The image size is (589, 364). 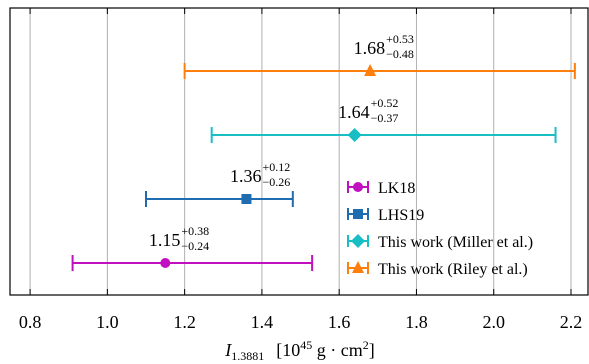 I want to click on value-label: 1.36, so click(x=246, y=176).